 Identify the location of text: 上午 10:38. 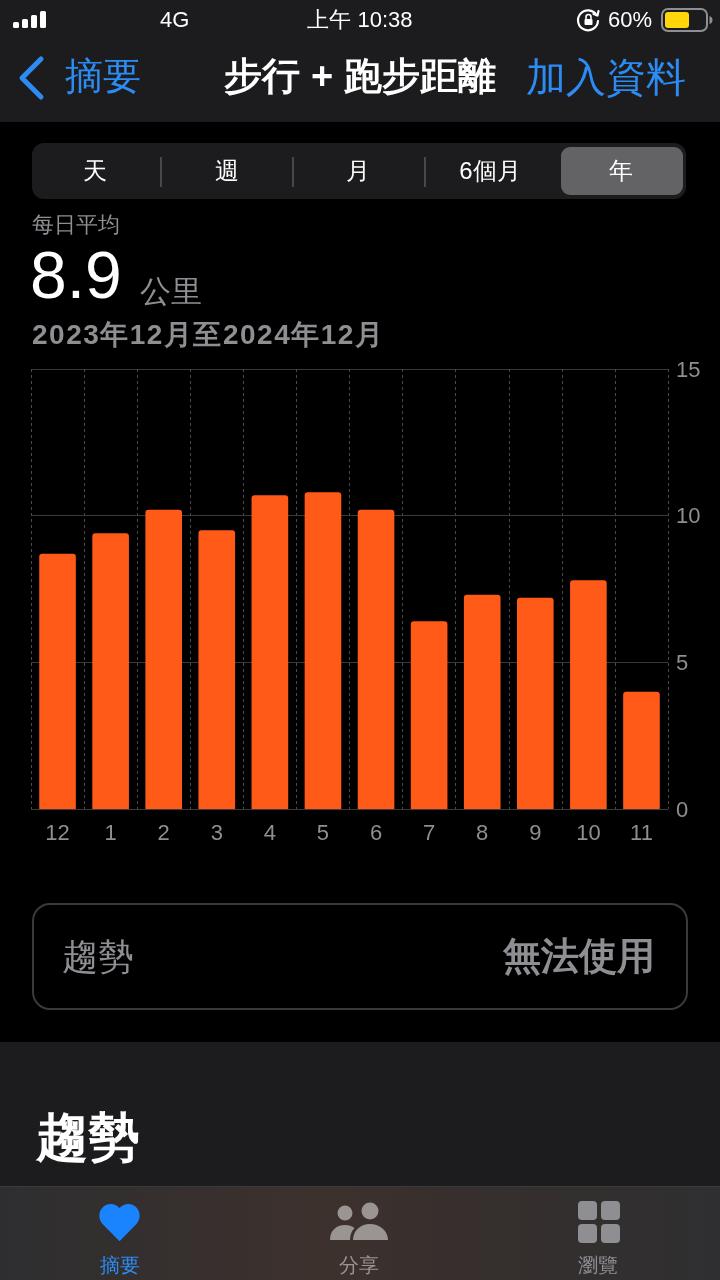
(360, 20).